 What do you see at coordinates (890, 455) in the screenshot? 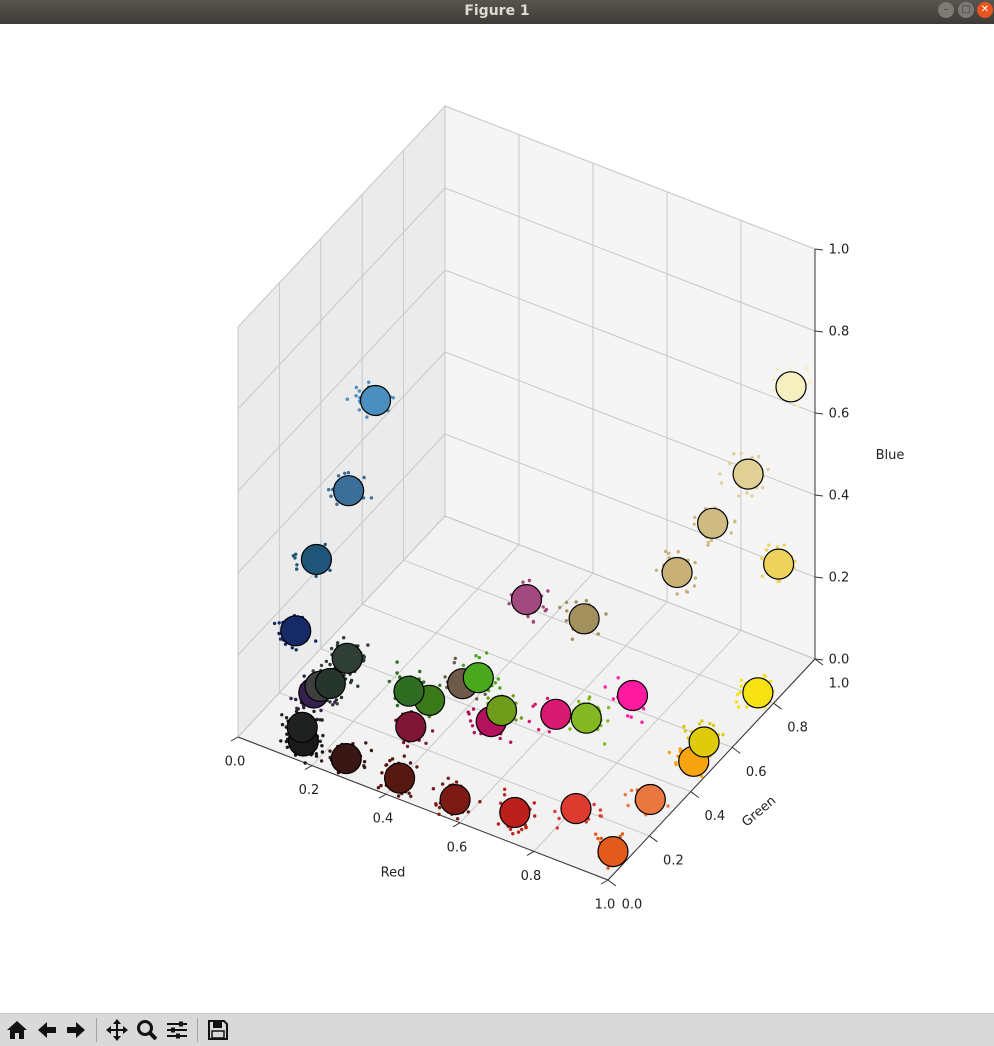
I see `z-axis-label: Blue` at bounding box center [890, 455].